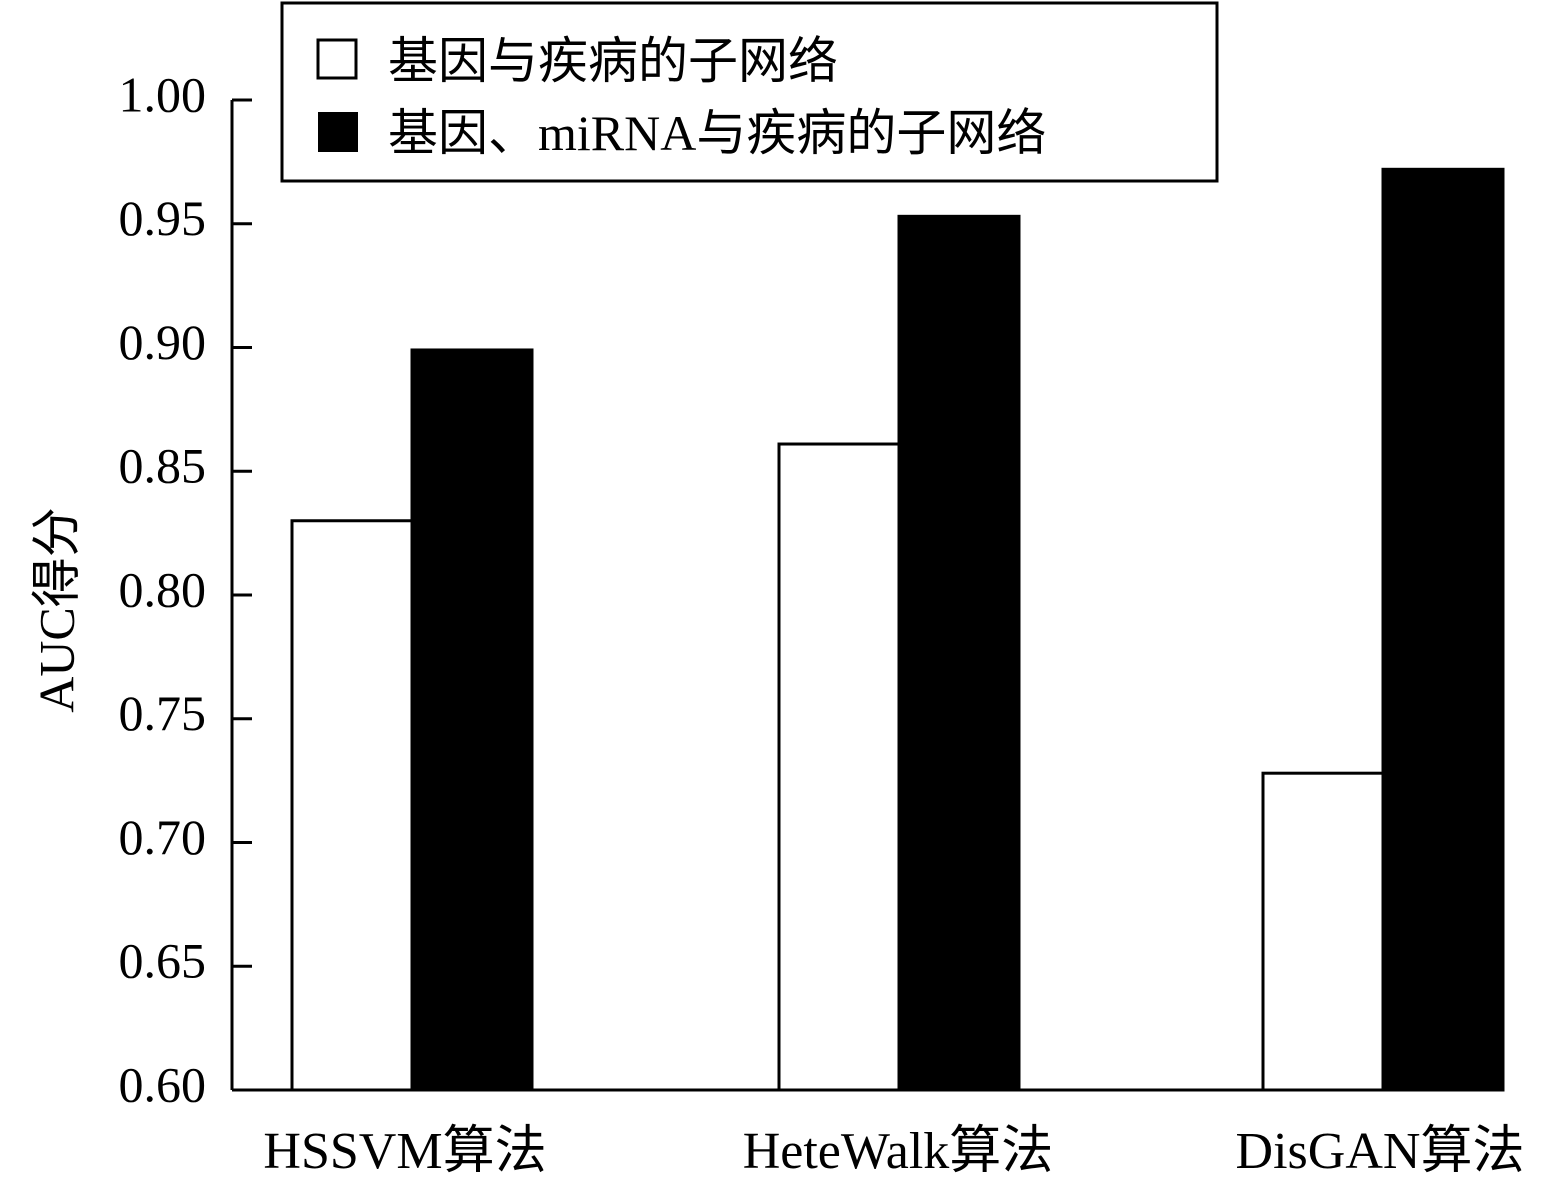 Image resolution: width=1549 pixels, height=1188 pixels. I want to click on y-axis-ticks: 0.60 0.65 0.70 0.75 0.80 0.85 0.90 0.95 1.00, so click(185, 589).